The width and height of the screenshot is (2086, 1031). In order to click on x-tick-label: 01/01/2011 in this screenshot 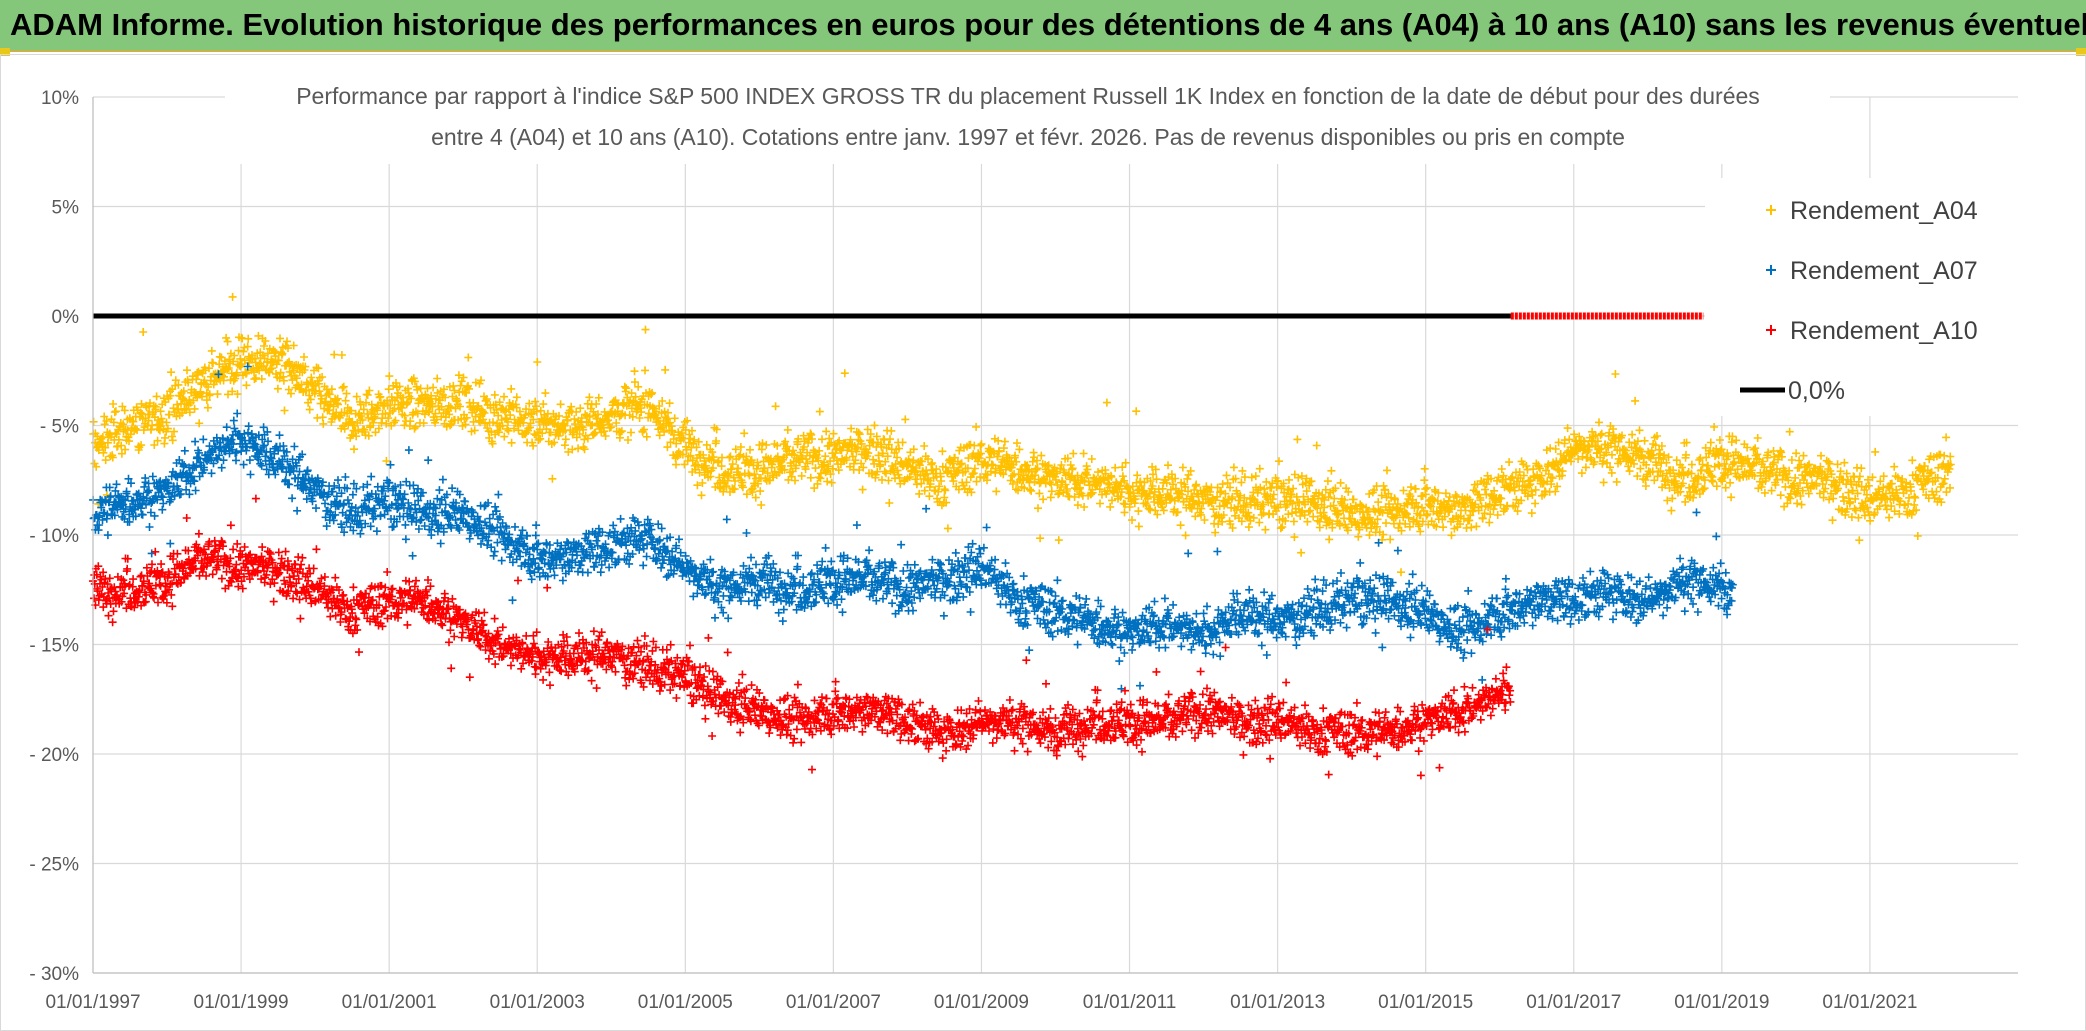, I will do `click(1130, 1002)`.